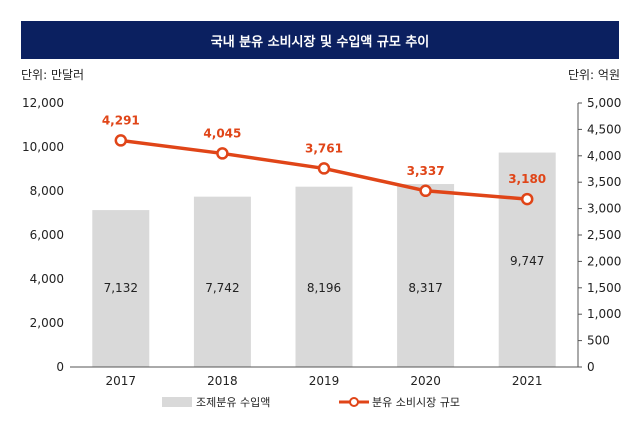  Describe the element at coordinates (604, 103) in the screenshot. I see `y-right-tick-label: 5,000` at that location.